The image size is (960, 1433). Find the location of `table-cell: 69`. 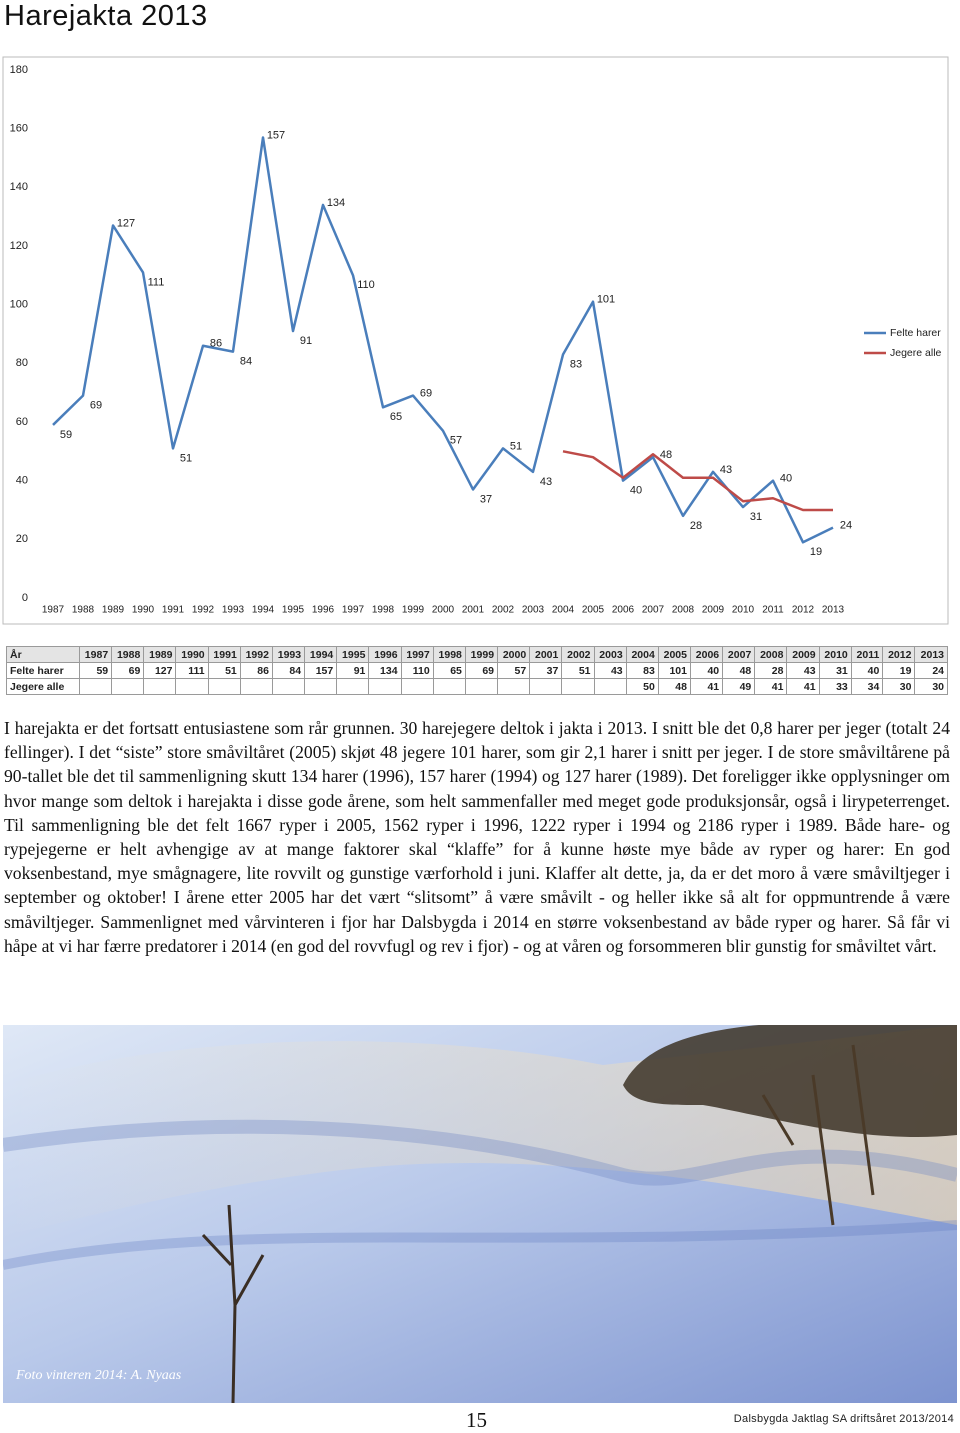

table-cell: 69 is located at coordinates (481, 670).